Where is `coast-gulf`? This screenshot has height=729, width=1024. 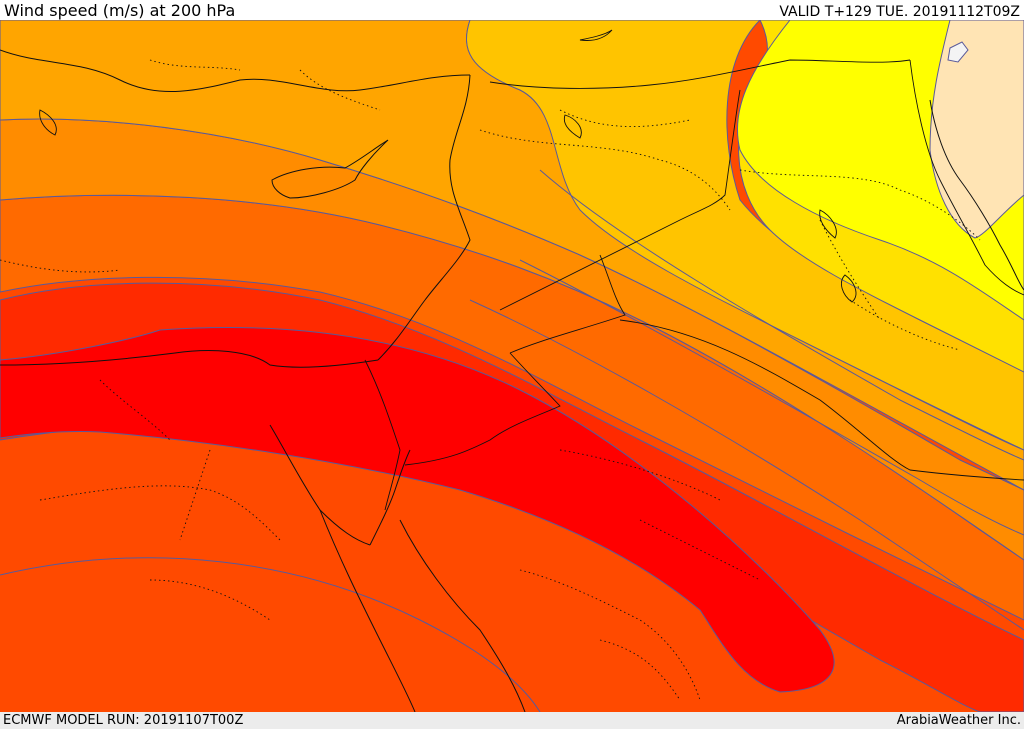
coast-gulf is located at coordinates (976, 195).